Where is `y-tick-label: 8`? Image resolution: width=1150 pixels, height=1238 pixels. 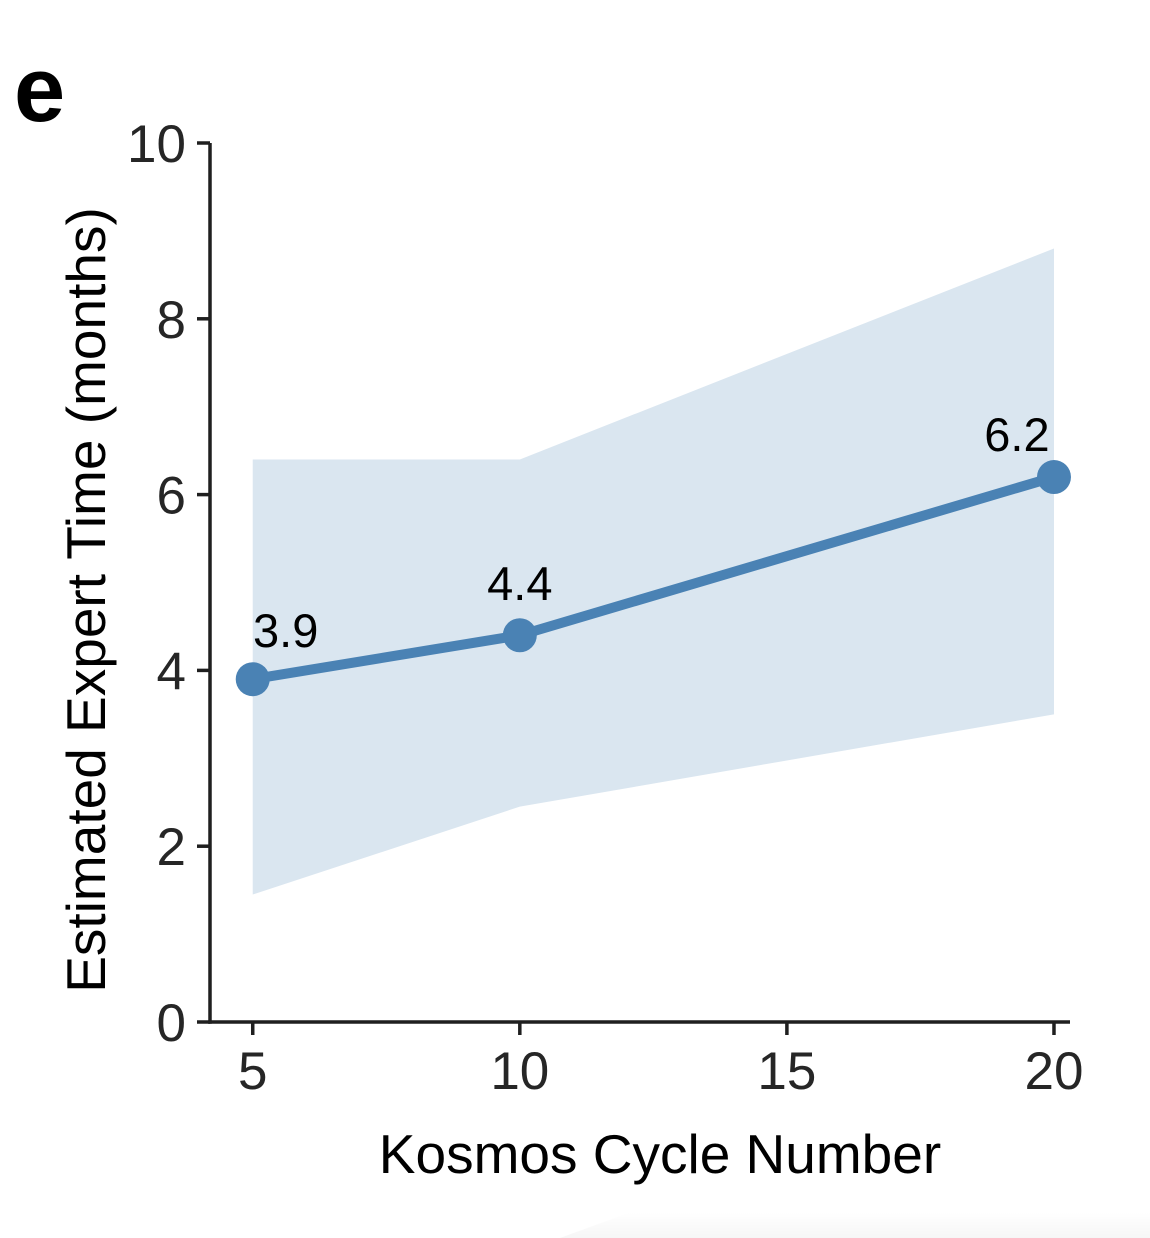 y-tick-label: 8 is located at coordinates (171, 320).